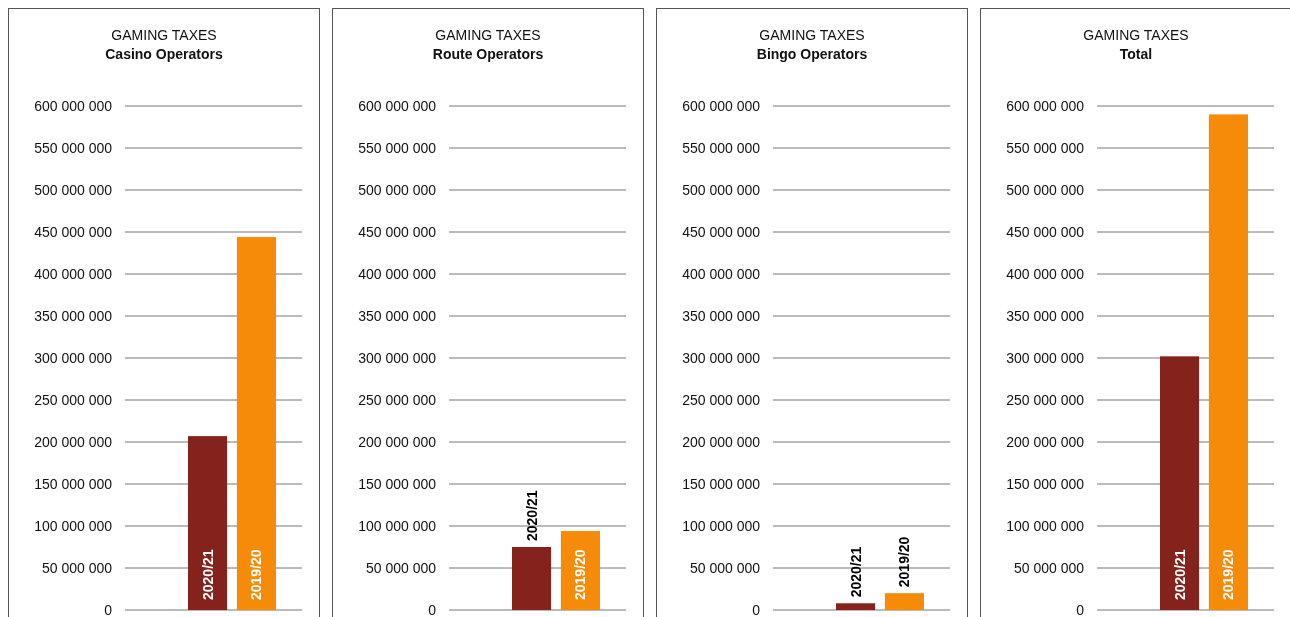 The image size is (1290, 617). Describe the element at coordinates (1136, 54) in the screenshot. I see `chart-subtitle: Total` at that location.